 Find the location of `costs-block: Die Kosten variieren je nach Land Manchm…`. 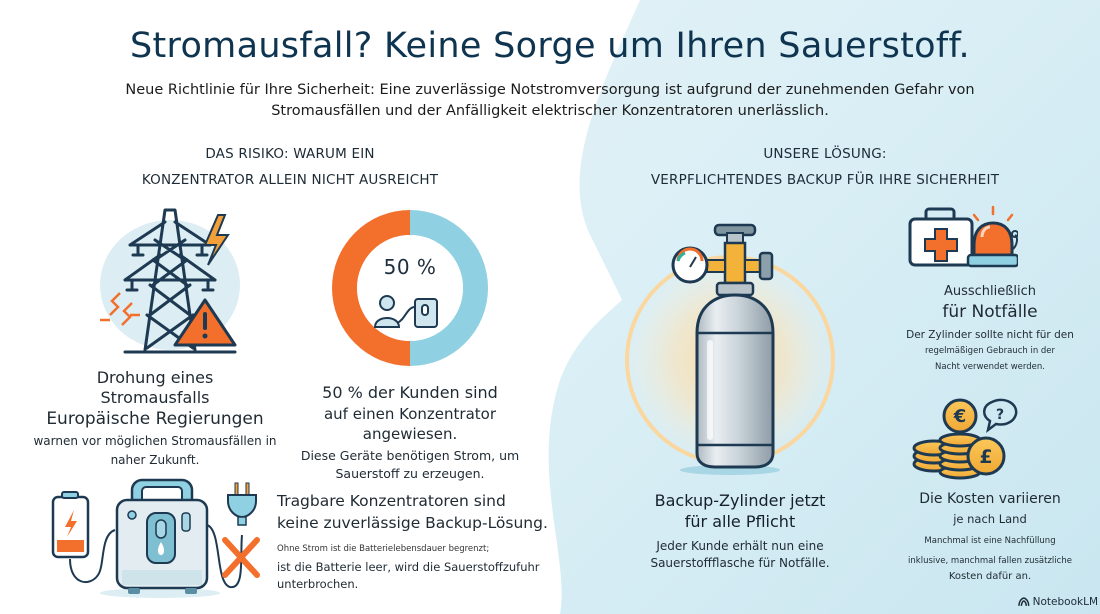

costs-block: Die Kosten variieren je nach Land Manchm… is located at coordinates (990, 537).